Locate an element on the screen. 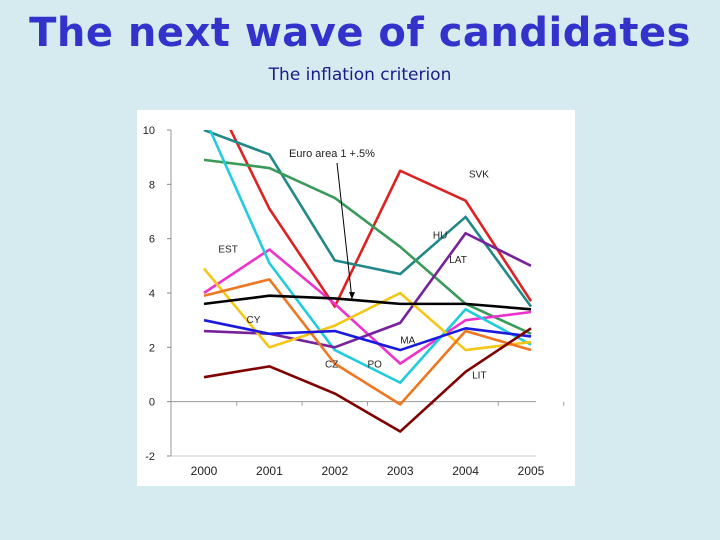 This screenshot has width=720, height=540. y-tick-label: 4 is located at coordinates (152, 294).